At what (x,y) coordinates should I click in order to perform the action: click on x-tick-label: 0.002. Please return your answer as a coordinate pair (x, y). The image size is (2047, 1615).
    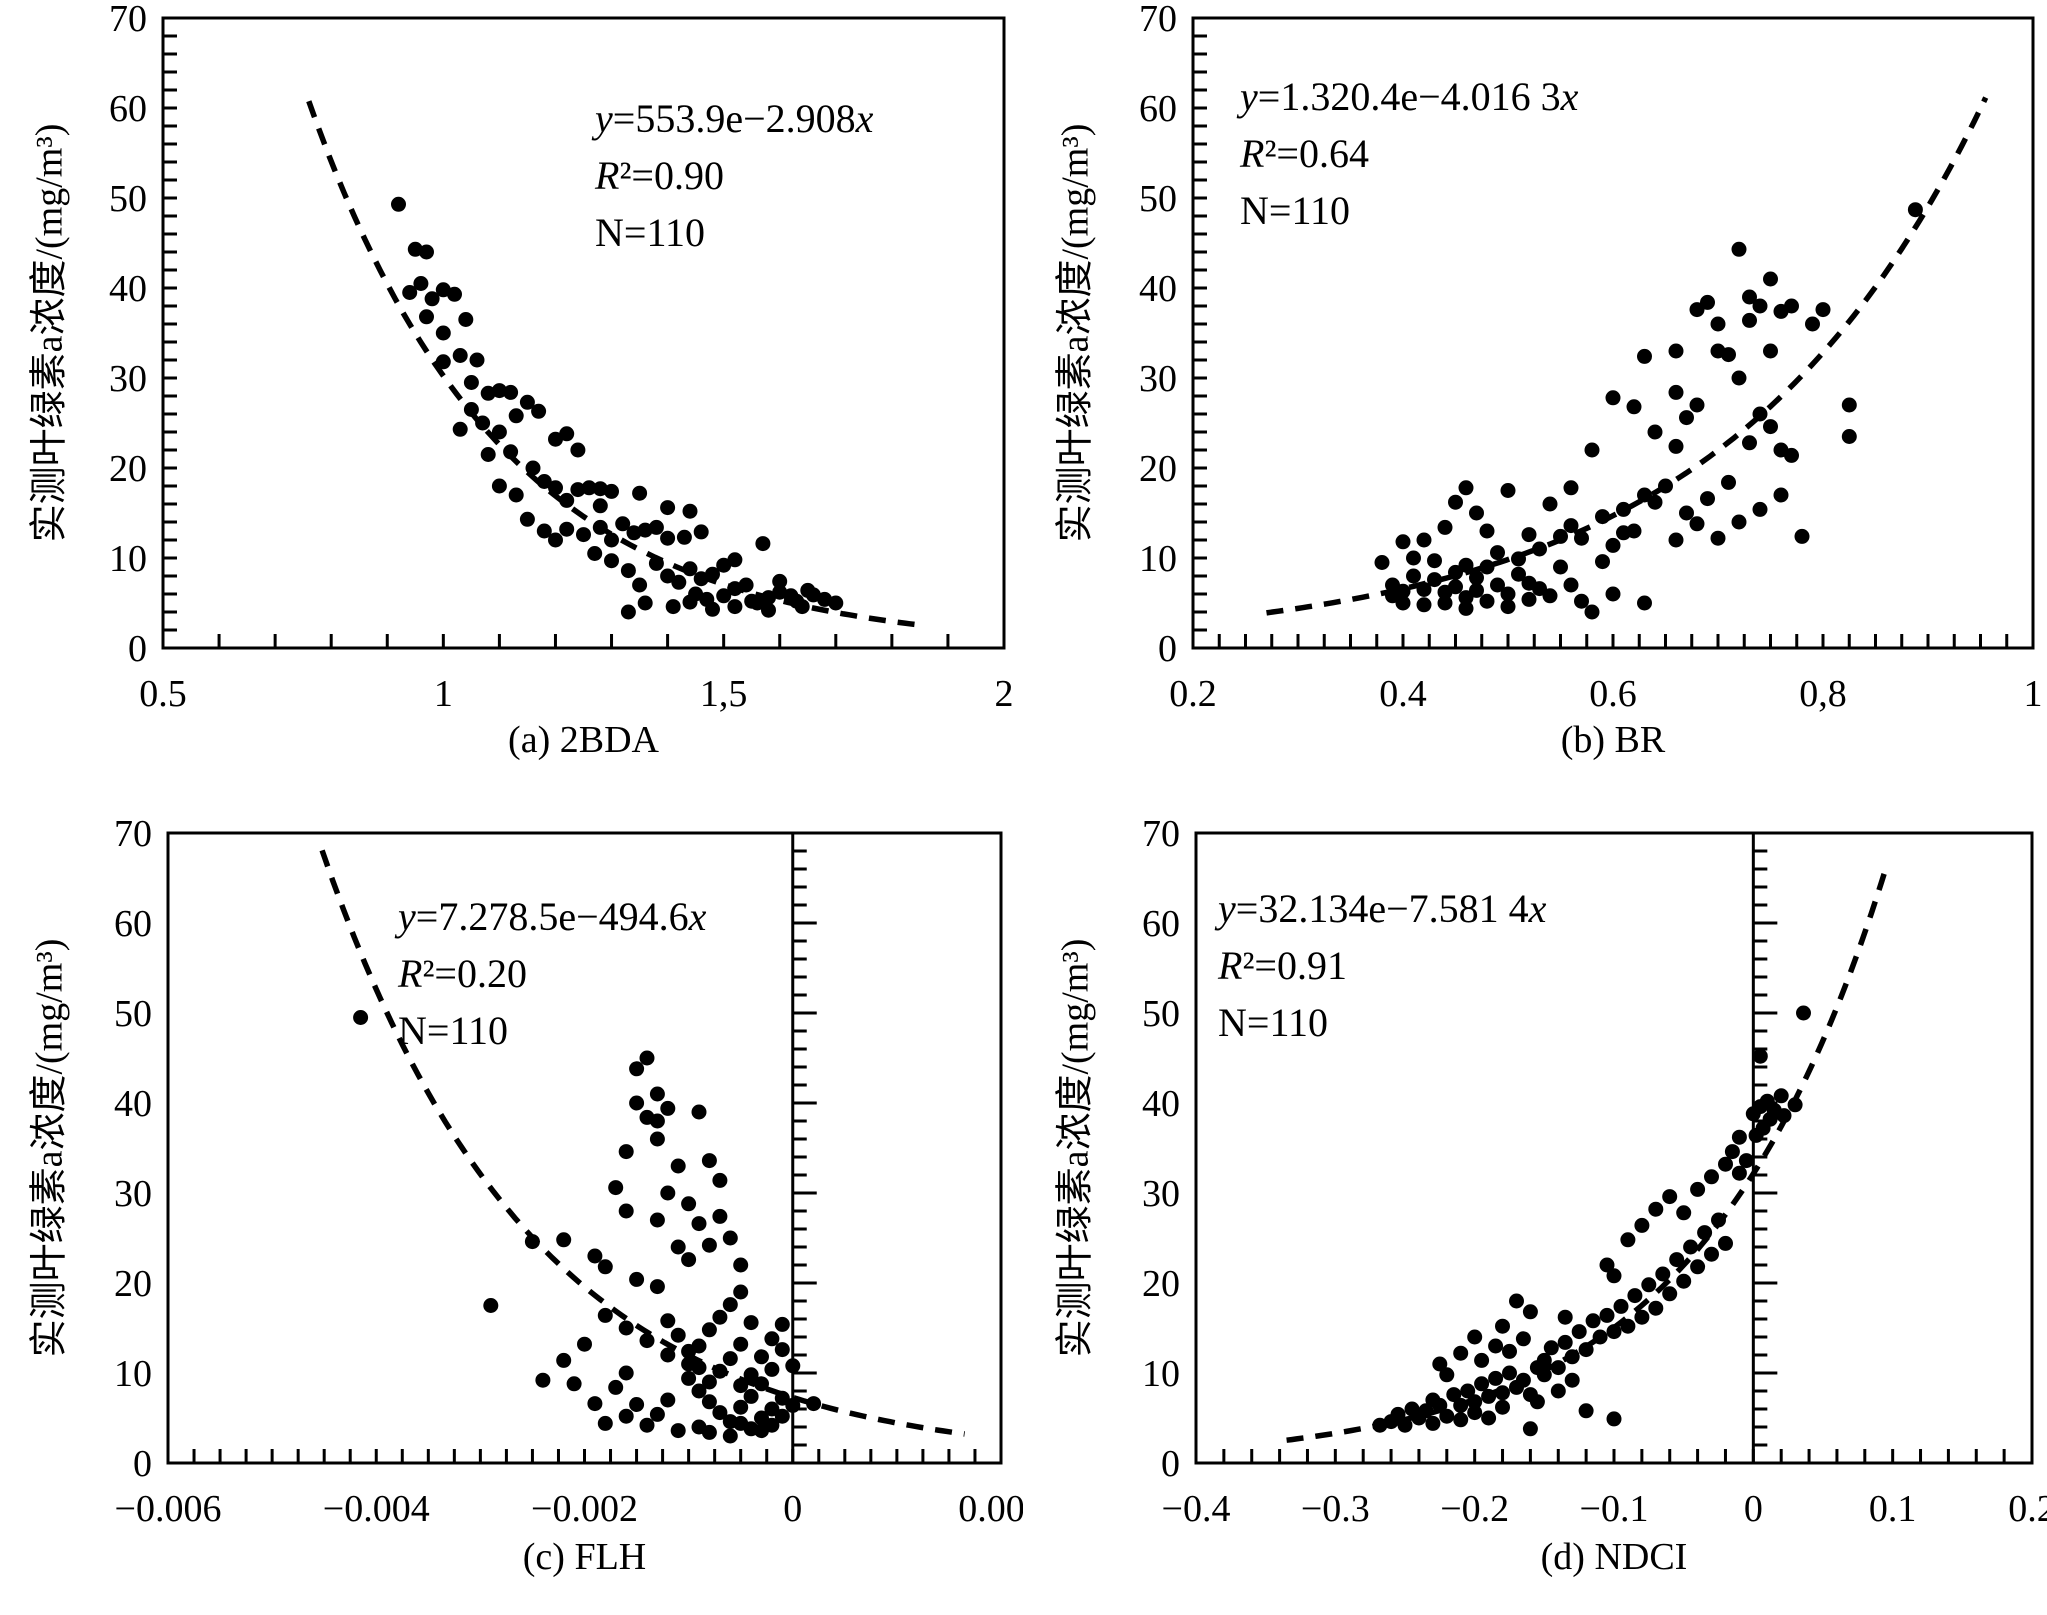
    Looking at the image, I should click on (990, 1509).